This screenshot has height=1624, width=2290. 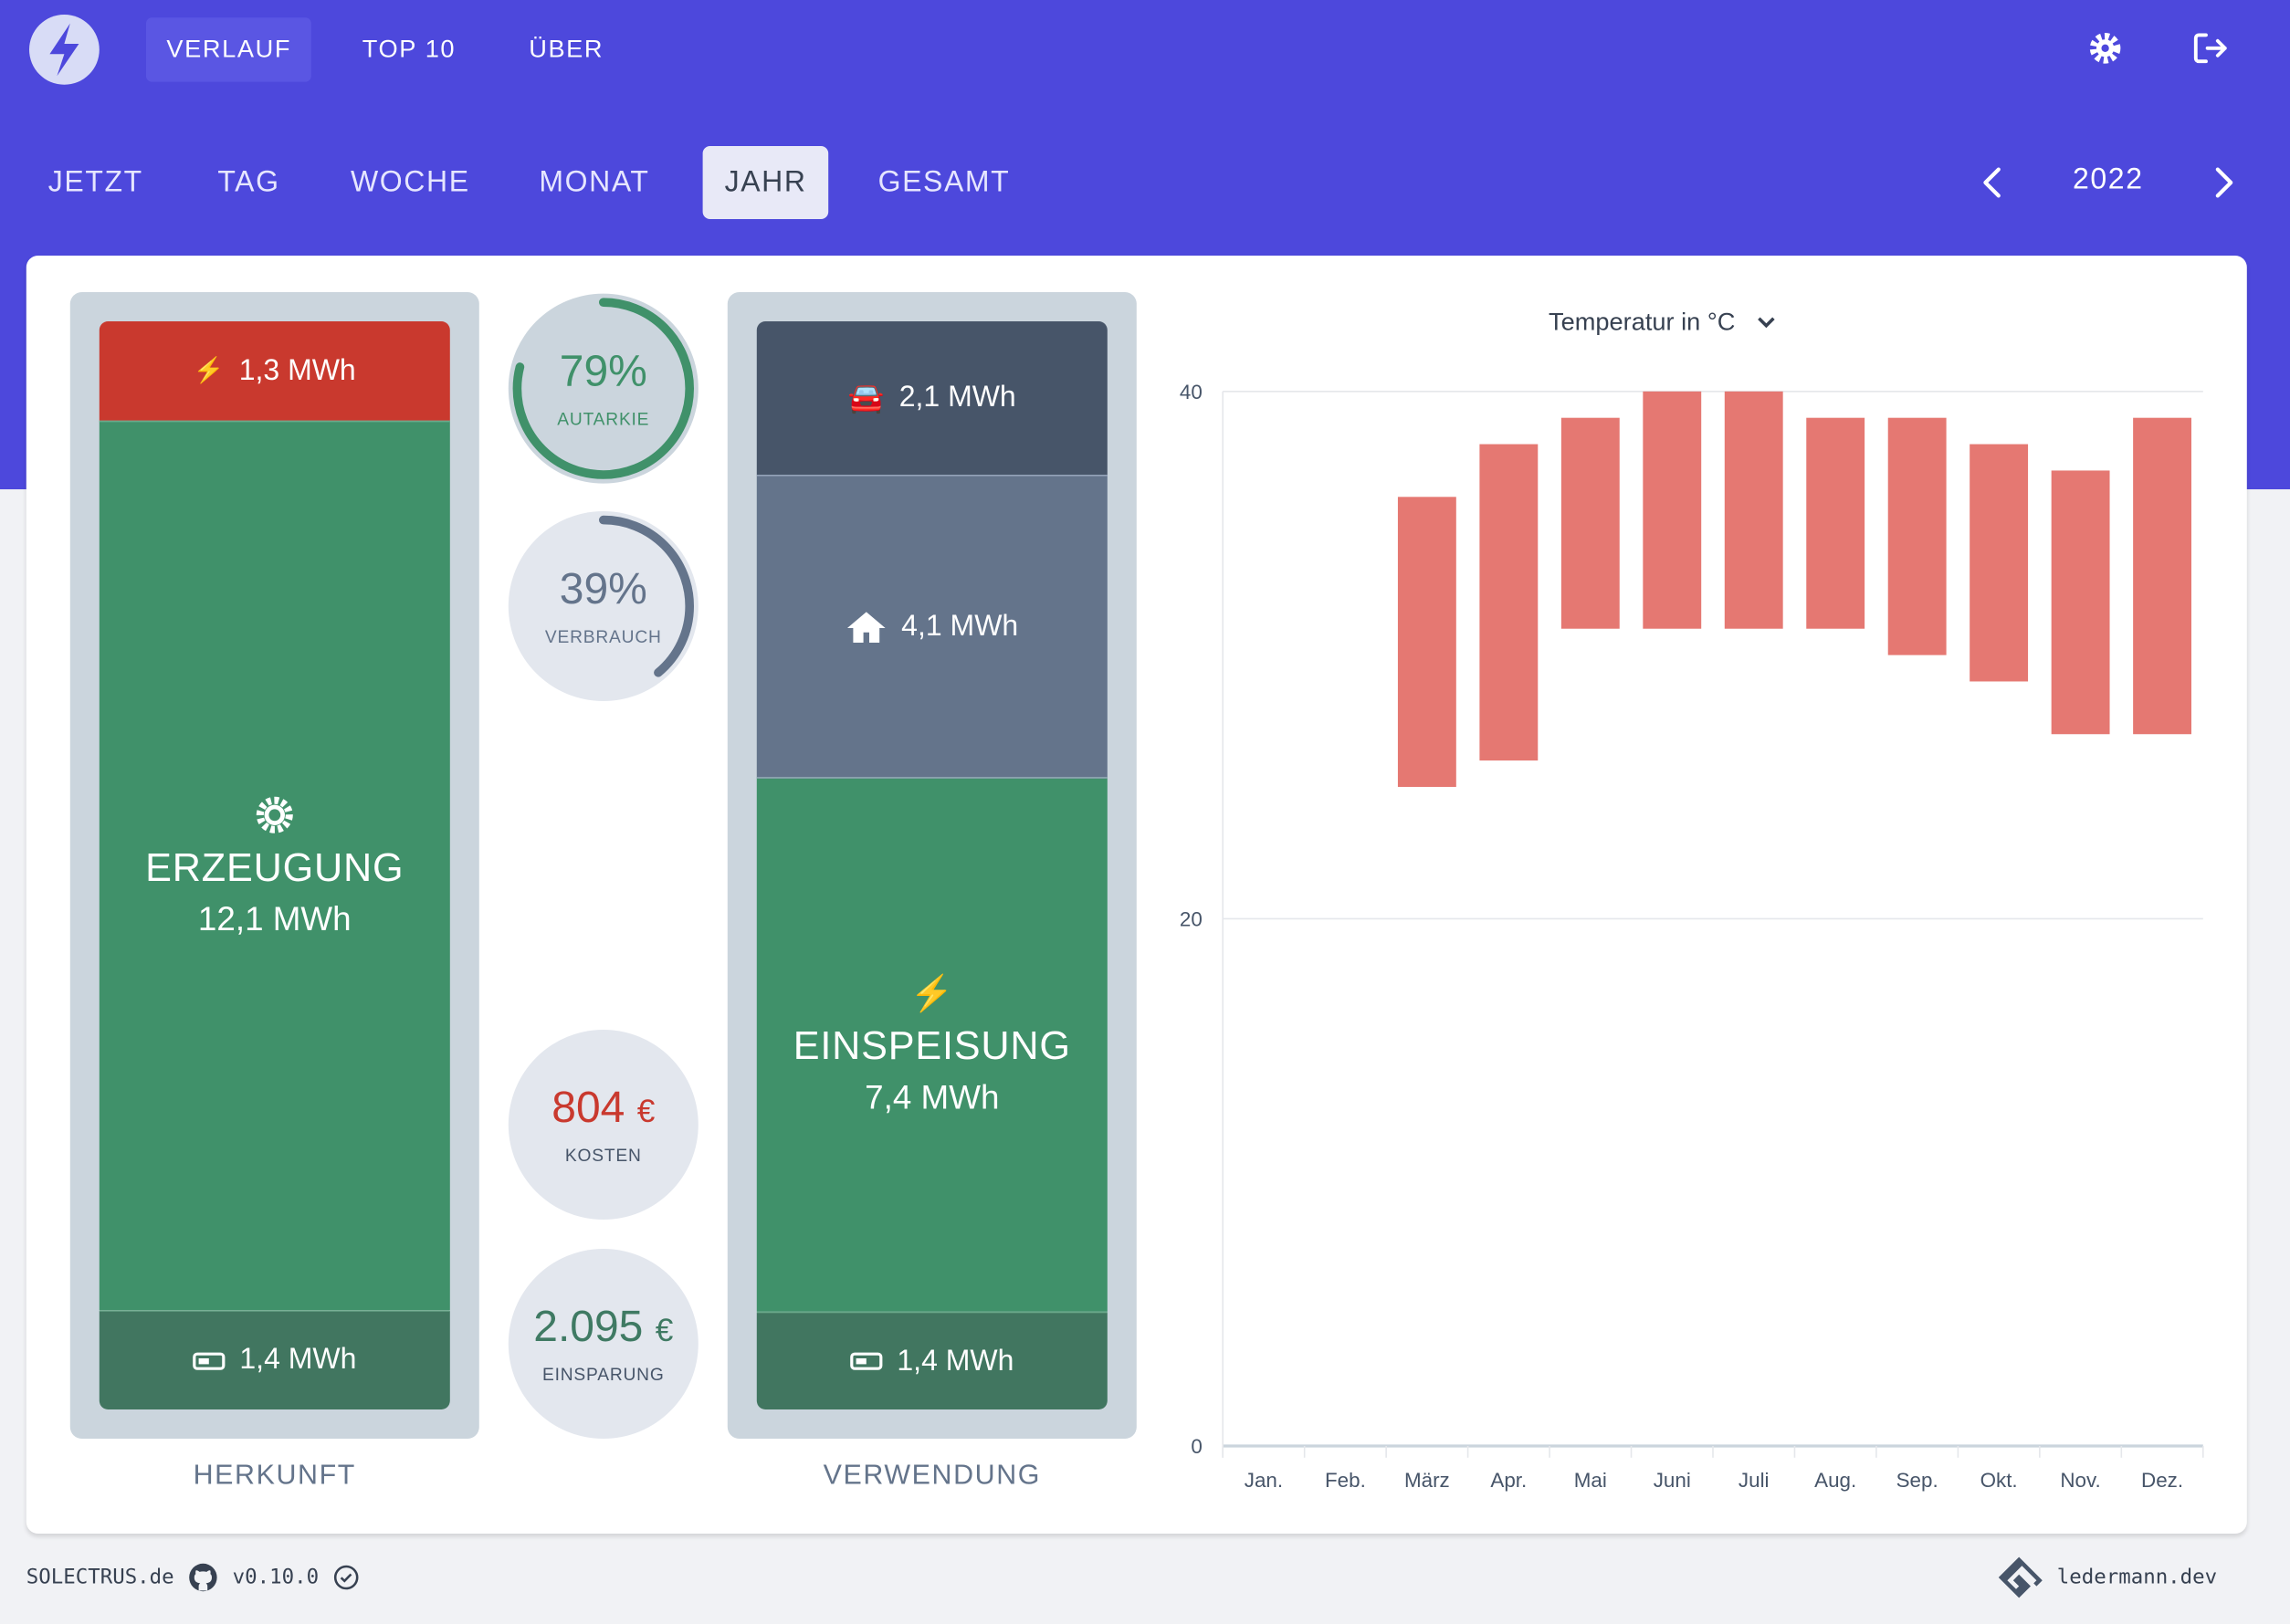 What do you see at coordinates (1672, 1480) in the screenshot?
I see `x-tick-label: Juni` at bounding box center [1672, 1480].